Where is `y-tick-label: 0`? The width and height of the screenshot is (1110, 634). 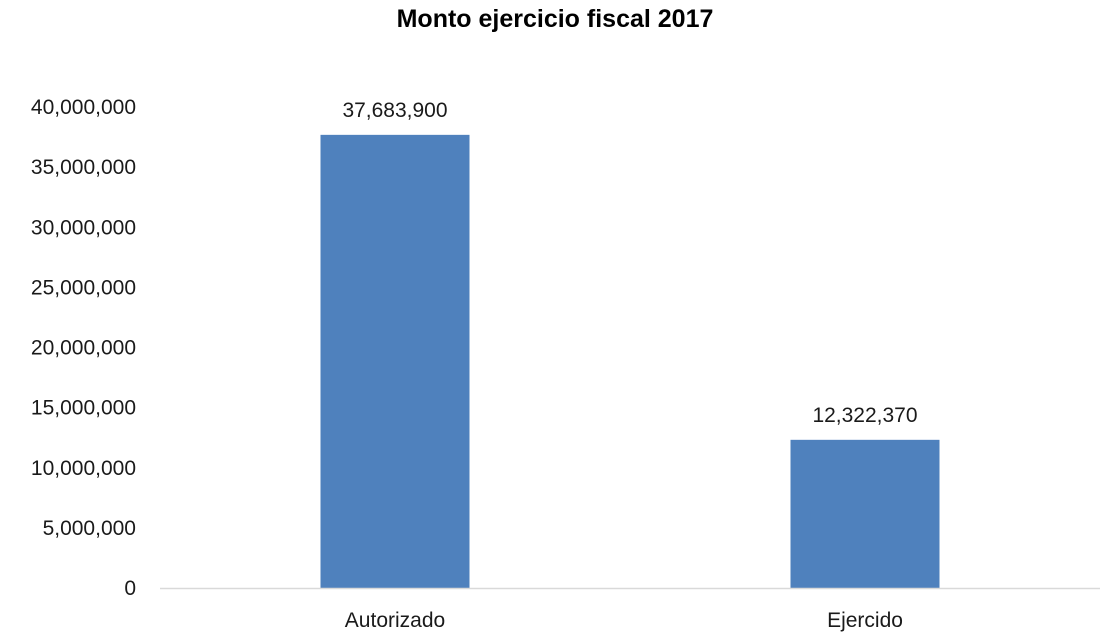
y-tick-label: 0 is located at coordinates (130, 588).